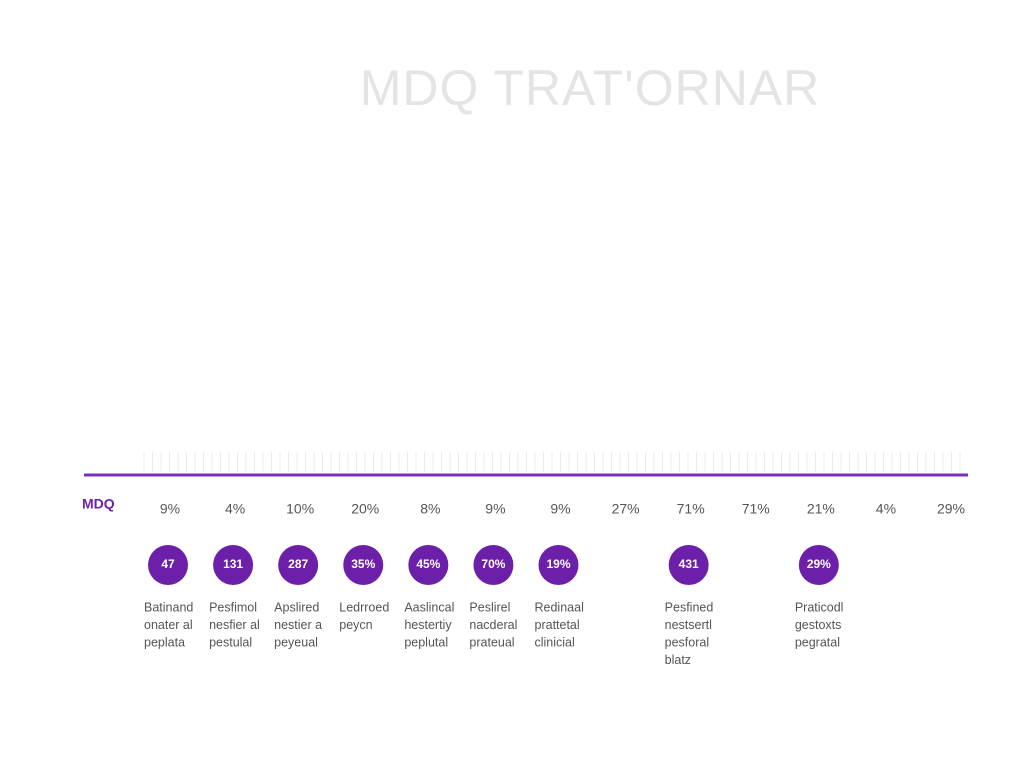 This screenshot has height=768, width=1024. What do you see at coordinates (821, 509) in the screenshot?
I see `percent: 21%` at bounding box center [821, 509].